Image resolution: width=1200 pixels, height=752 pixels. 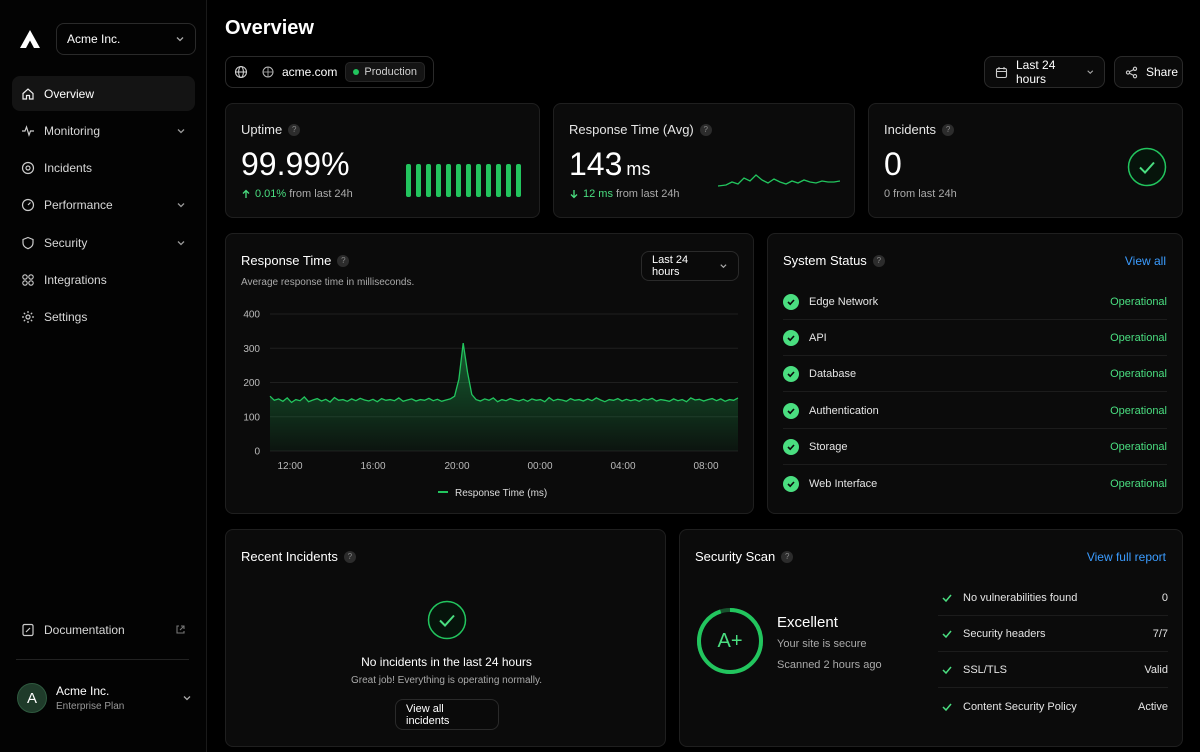 I want to click on security-message: Your site is secure, so click(x=822, y=644).